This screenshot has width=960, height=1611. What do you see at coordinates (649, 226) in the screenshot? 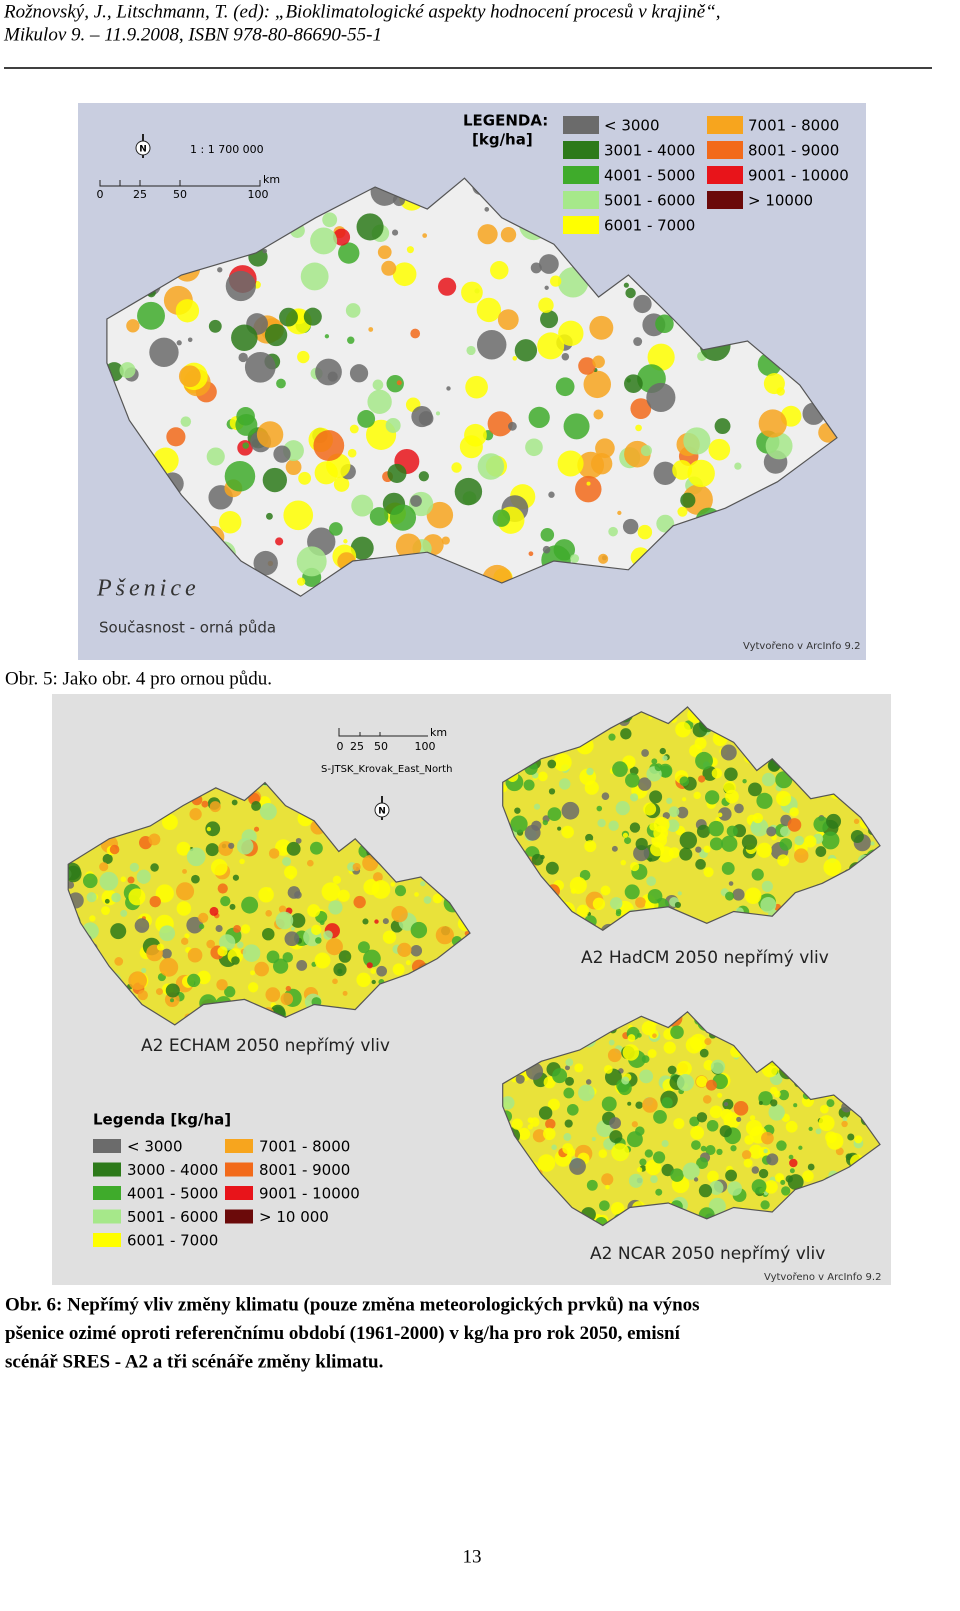
I see `legend-label: 6001 - 7000` at bounding box center [649, 226].